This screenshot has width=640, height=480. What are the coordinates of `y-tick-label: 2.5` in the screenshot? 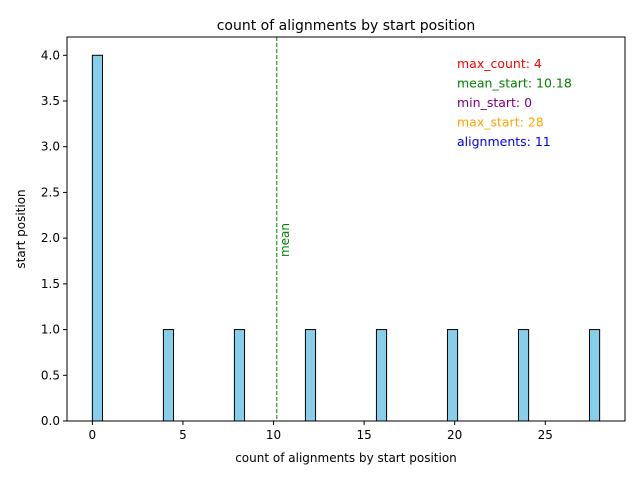 It's located at (50, 192).